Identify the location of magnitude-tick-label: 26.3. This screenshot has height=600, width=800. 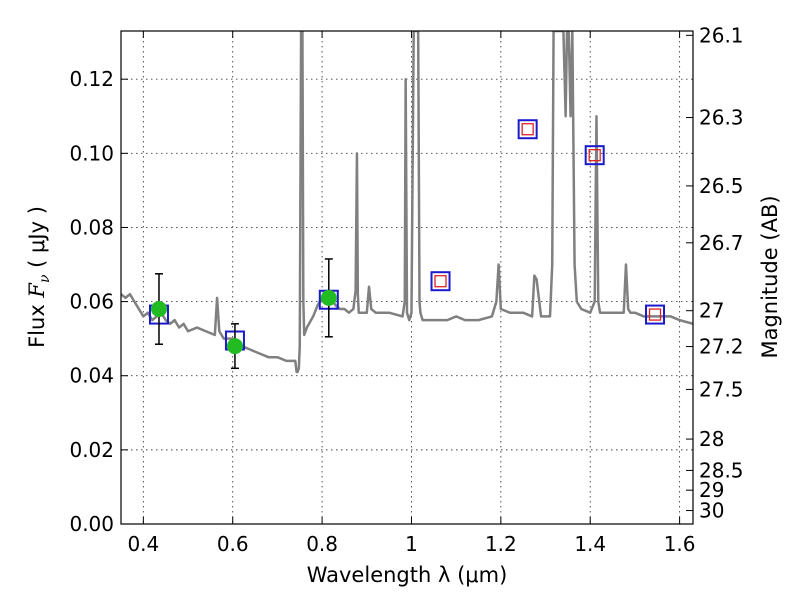
(721, 118).